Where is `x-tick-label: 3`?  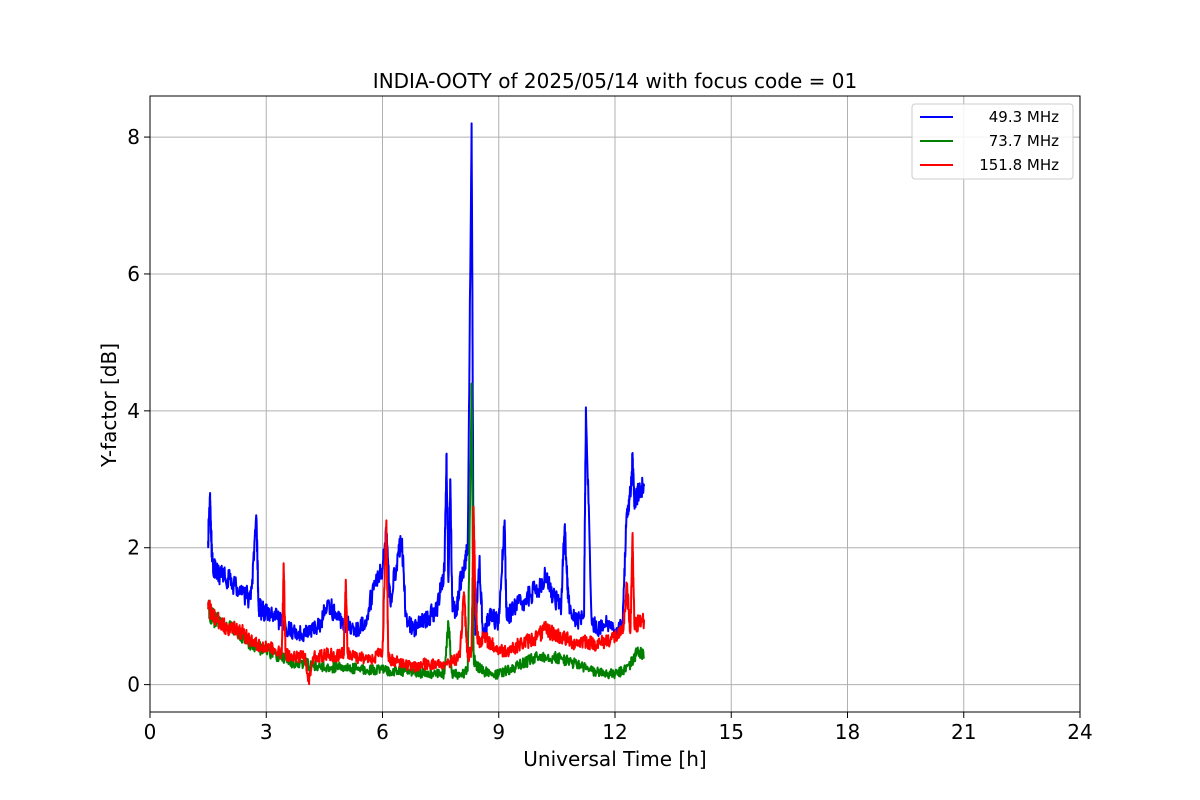
x-tick-label: 3 is located at coordinates (266, 732).